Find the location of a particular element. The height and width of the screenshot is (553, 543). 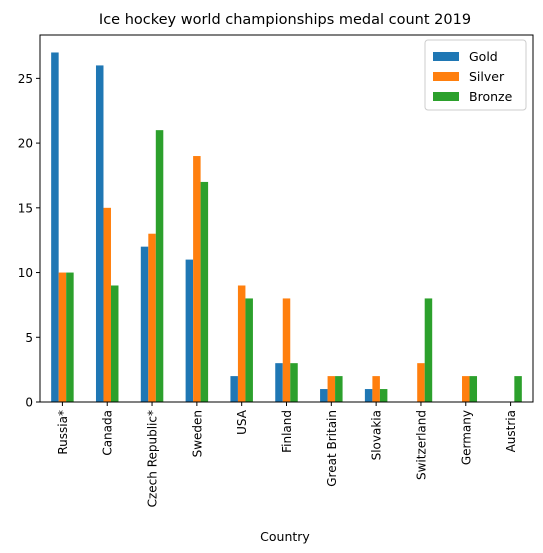

x-tick-label-6: Great Britain is located at coordinates (332, 448).